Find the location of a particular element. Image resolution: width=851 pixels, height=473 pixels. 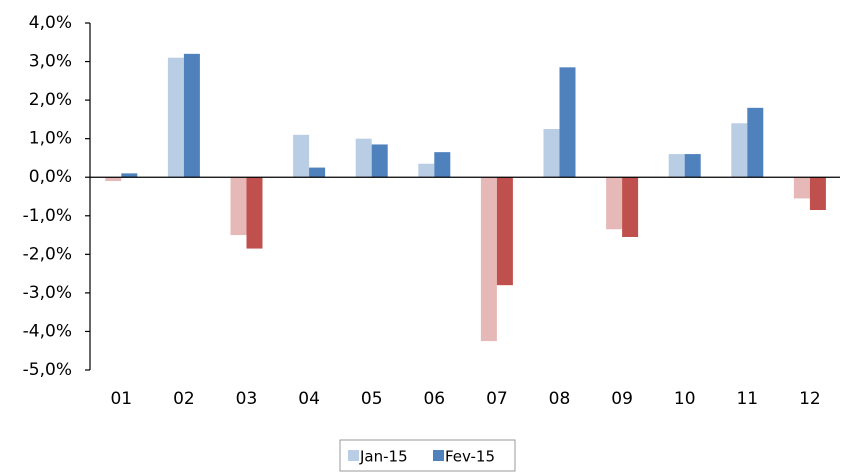

x-tick-label: 03 is located at coordinates (247, 399).